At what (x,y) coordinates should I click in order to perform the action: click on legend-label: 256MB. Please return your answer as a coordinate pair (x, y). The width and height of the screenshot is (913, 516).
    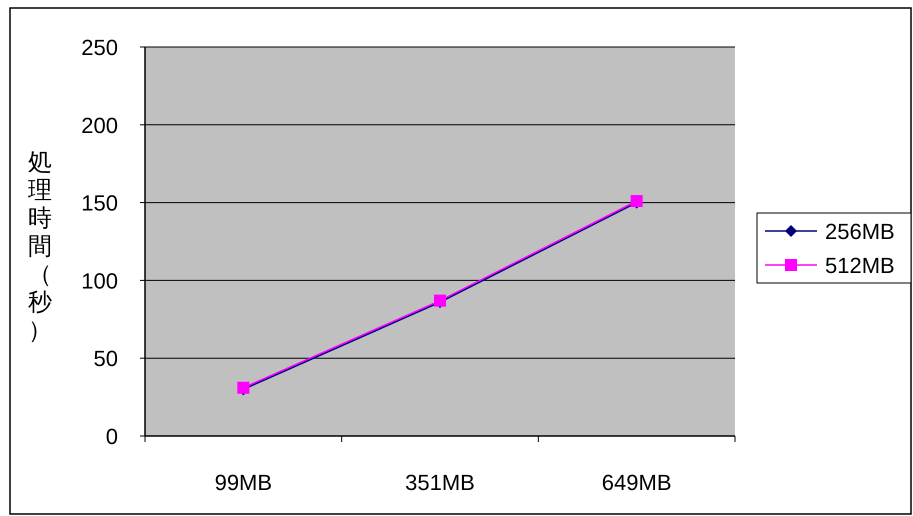
    Looking at the image, I should click on (860, 231).